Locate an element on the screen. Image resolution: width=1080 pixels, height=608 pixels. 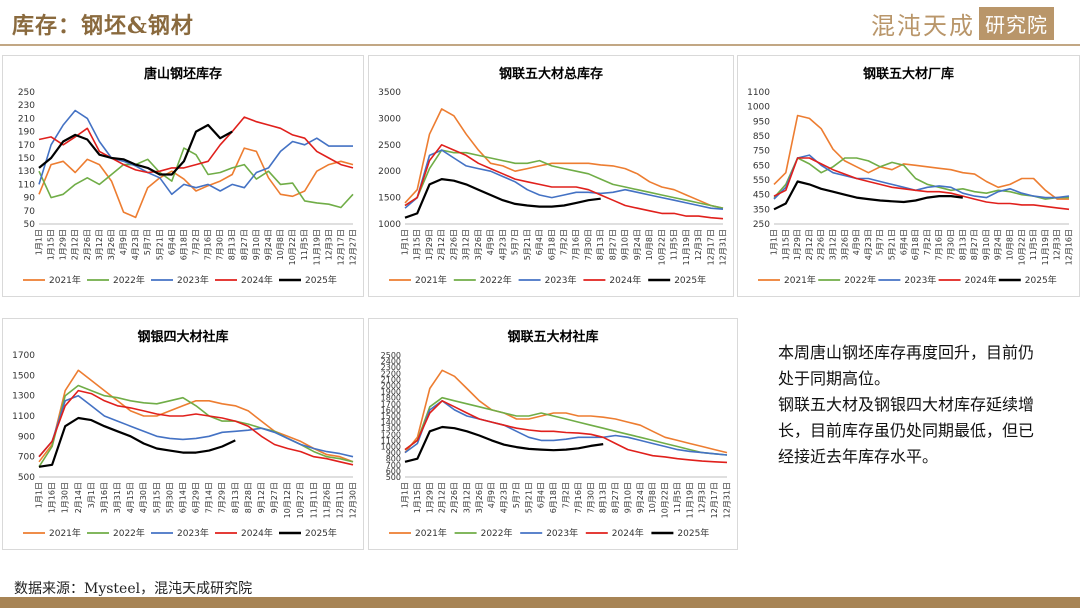
y-tick-label: 500 is located at coordinates (393, 477).